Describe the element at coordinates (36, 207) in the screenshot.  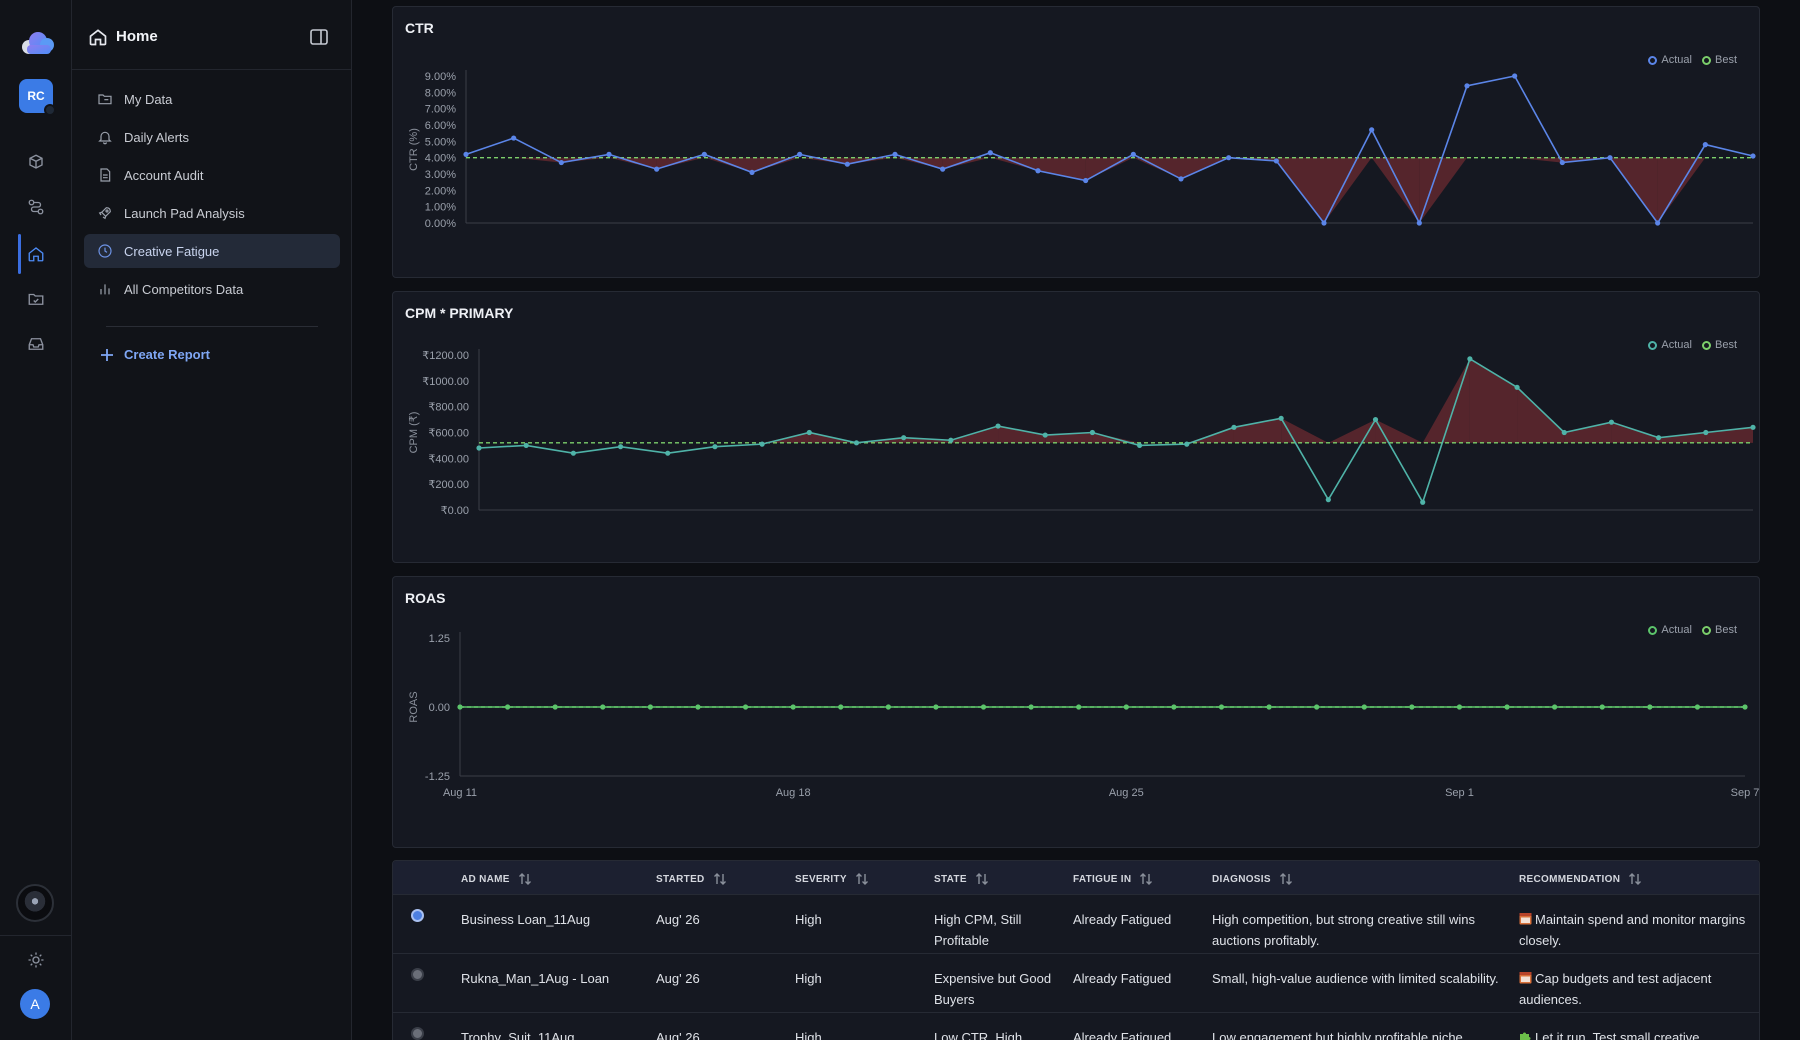
I see `route-icon` at that location.